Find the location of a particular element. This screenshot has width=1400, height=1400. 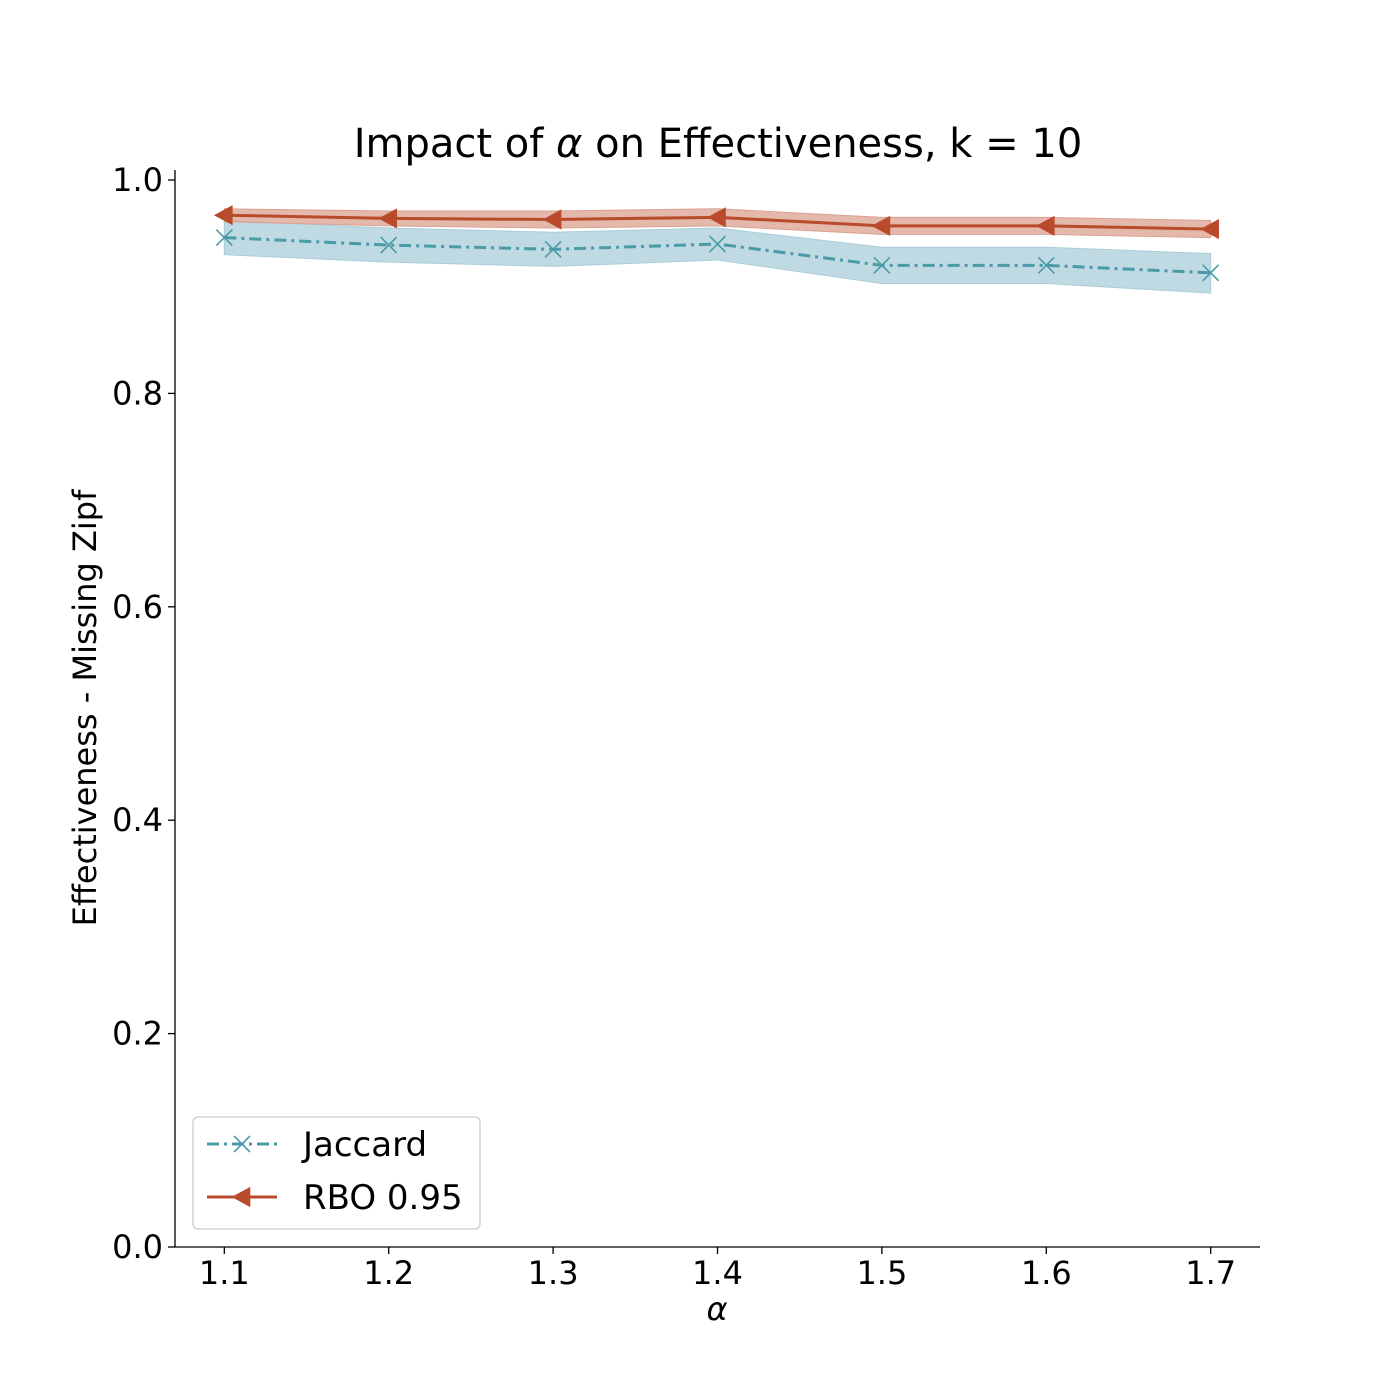

x-tick-label: 1.3 is located at coordinates (553, 1273).